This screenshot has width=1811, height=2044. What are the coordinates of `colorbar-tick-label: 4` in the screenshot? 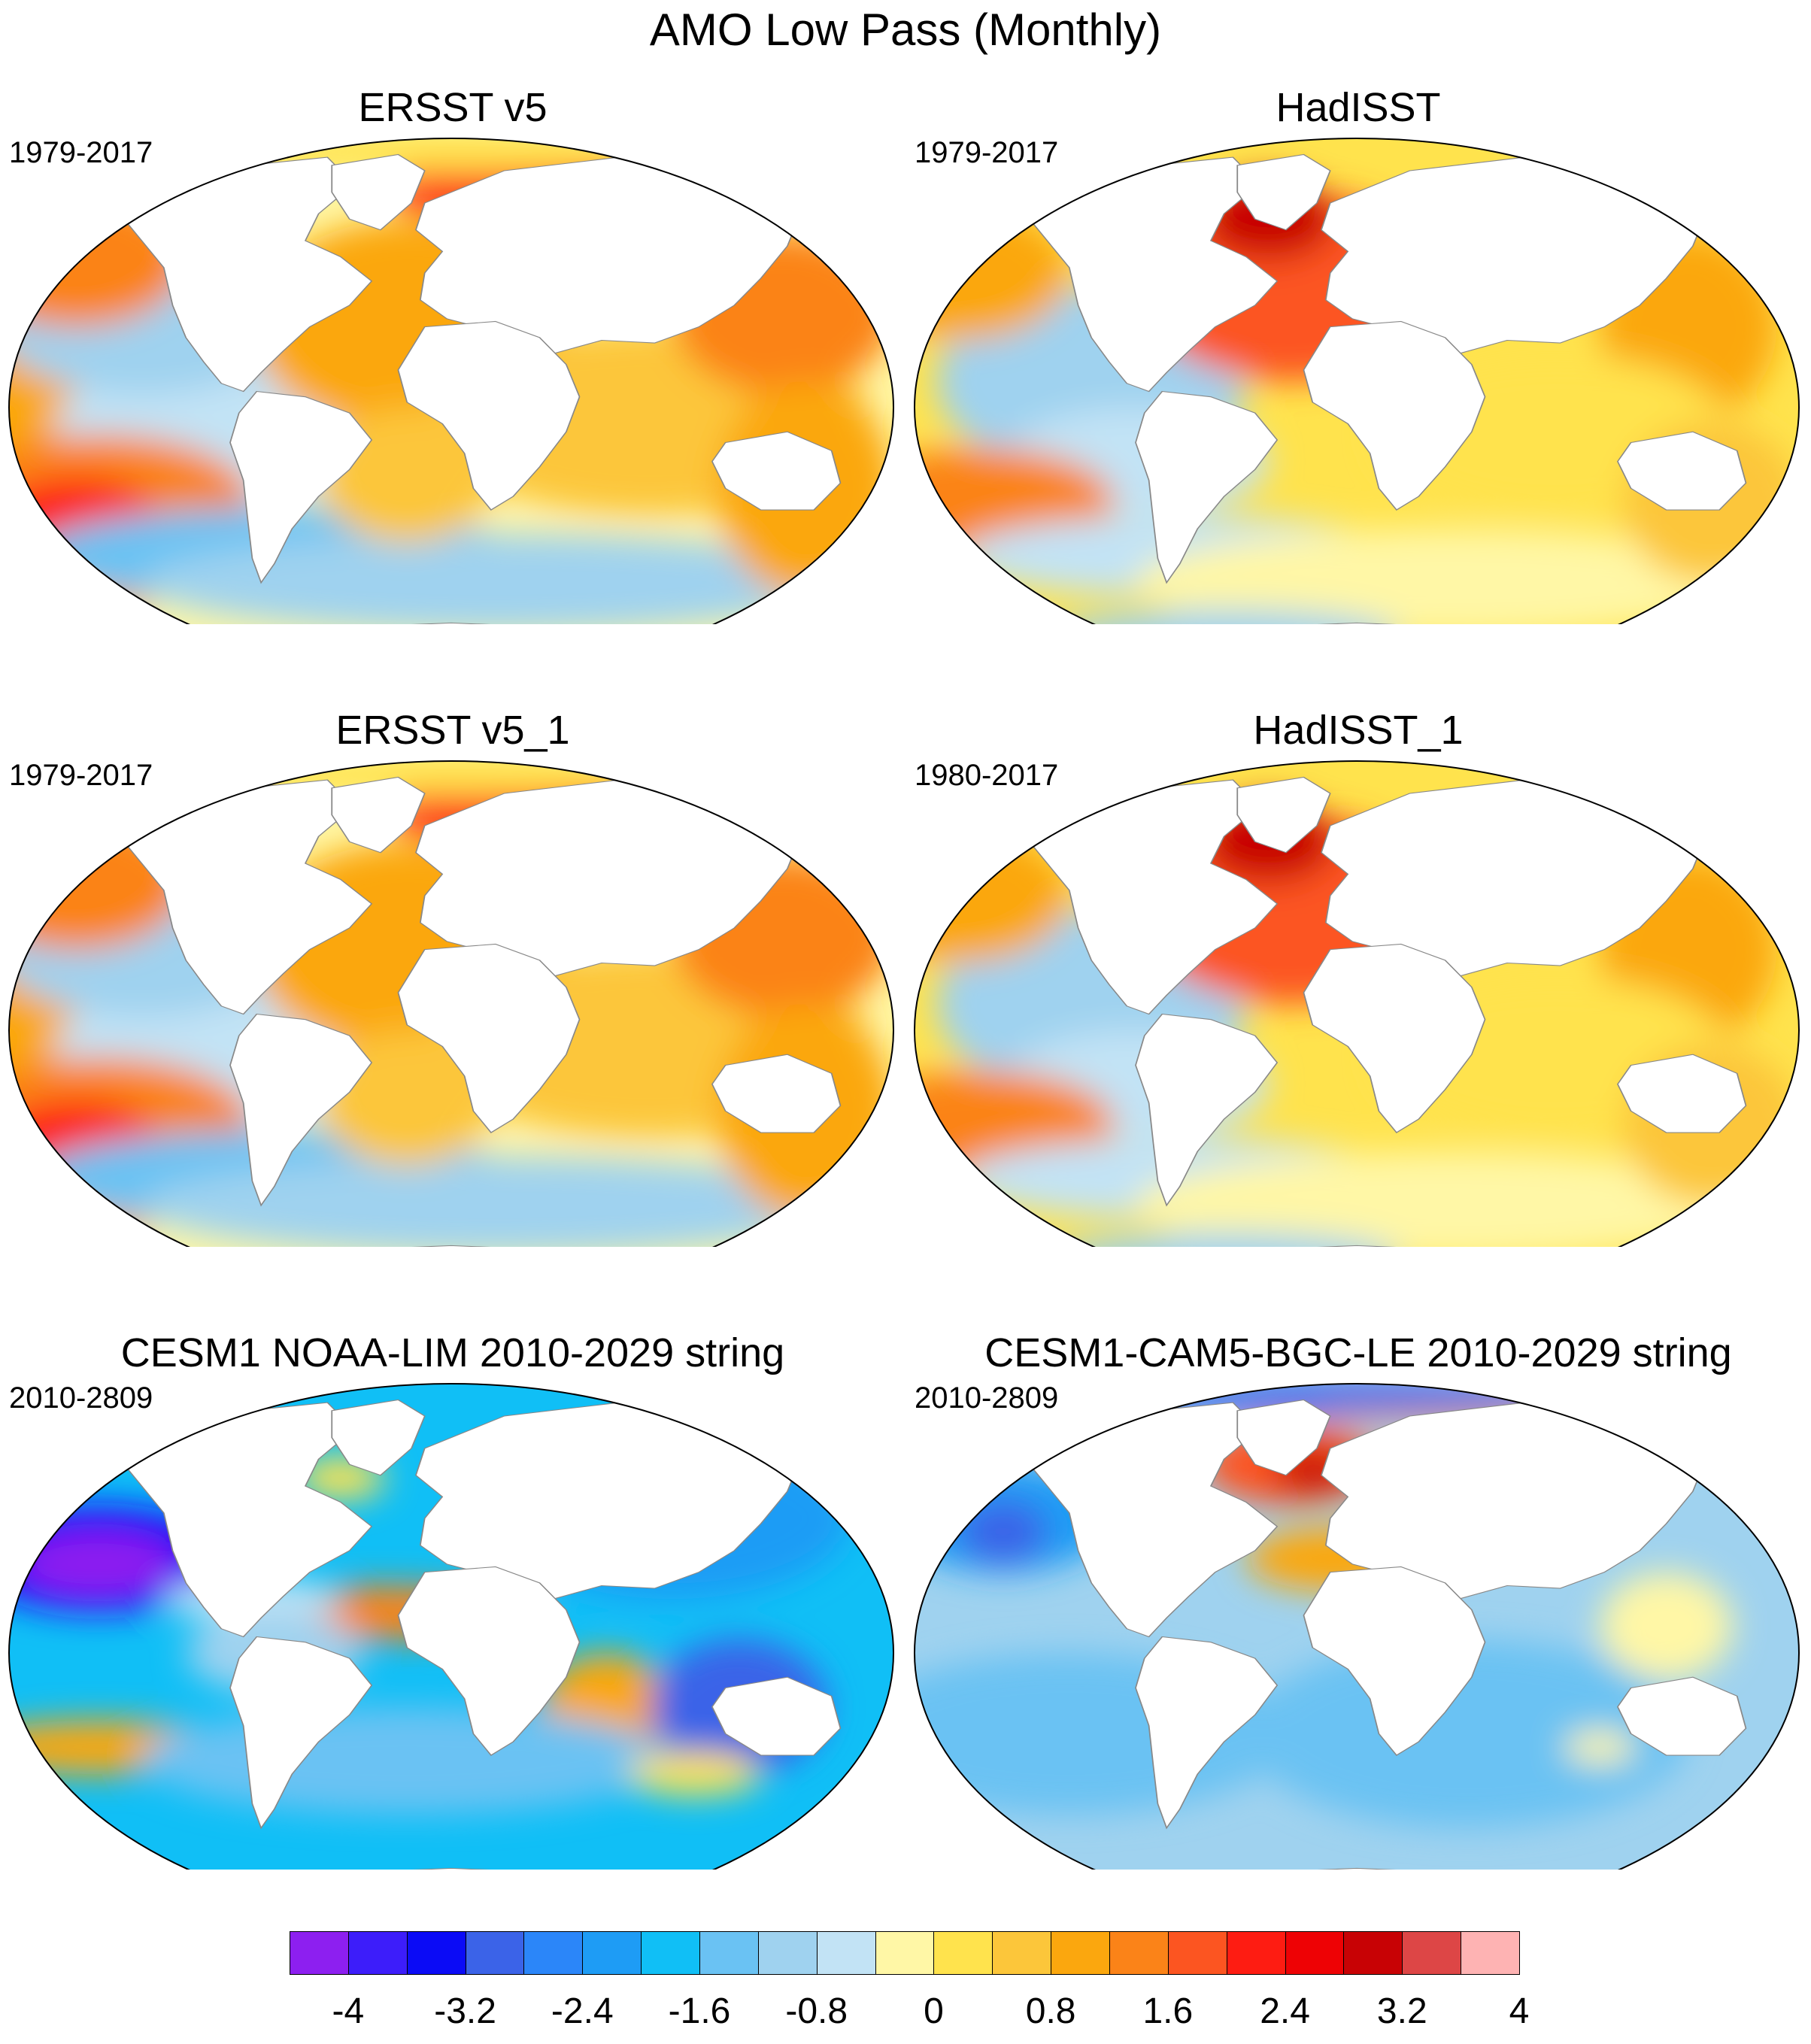 It's located at (1519, 2011).